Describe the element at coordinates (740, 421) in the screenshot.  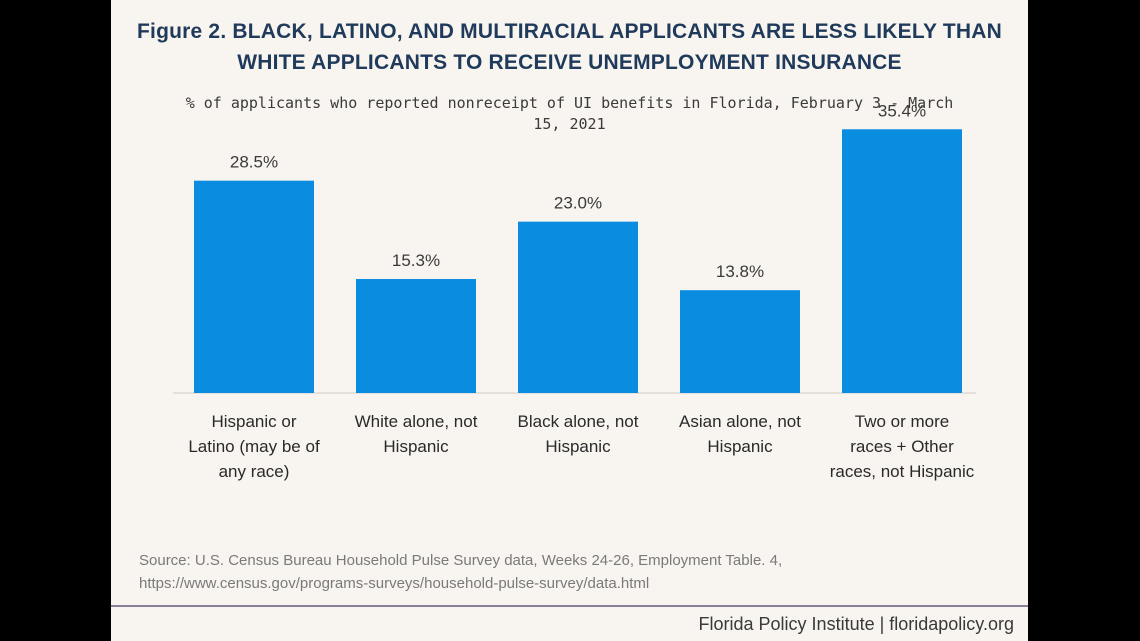
I see `category-label-line: Asian alone, not` at that location.